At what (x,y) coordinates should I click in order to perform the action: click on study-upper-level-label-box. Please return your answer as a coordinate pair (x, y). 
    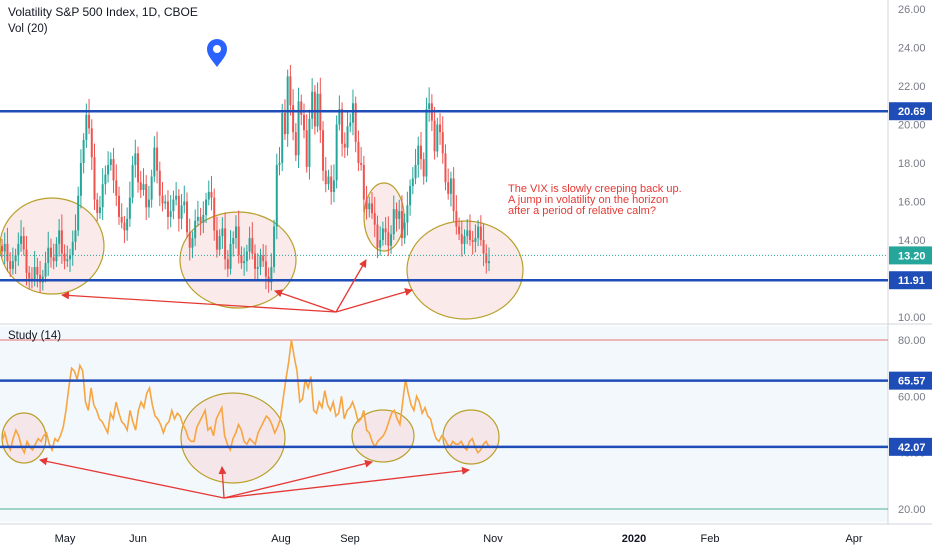
    Looking at the image, I should click on (910, 380).